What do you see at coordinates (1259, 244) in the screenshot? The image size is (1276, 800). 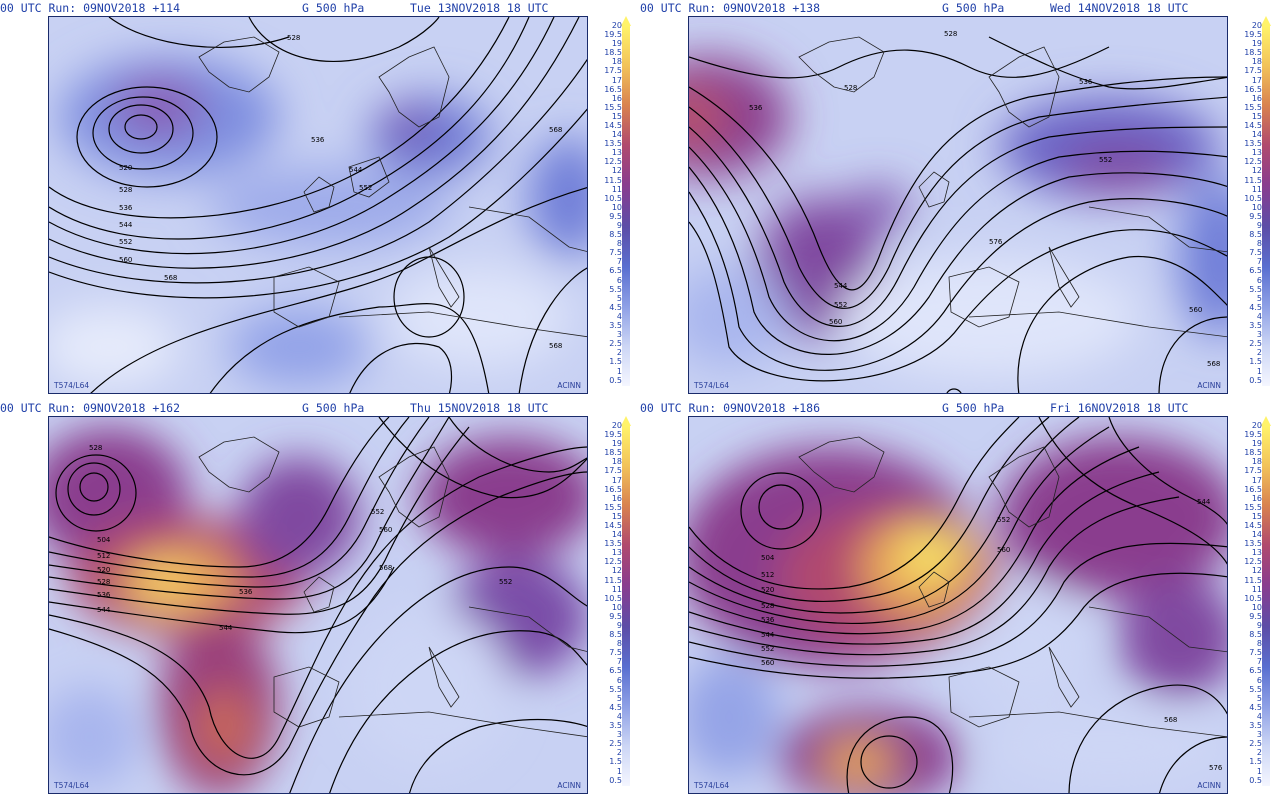 I see `colorbar-tick-label: 8` at bounding box center [1259, 244].